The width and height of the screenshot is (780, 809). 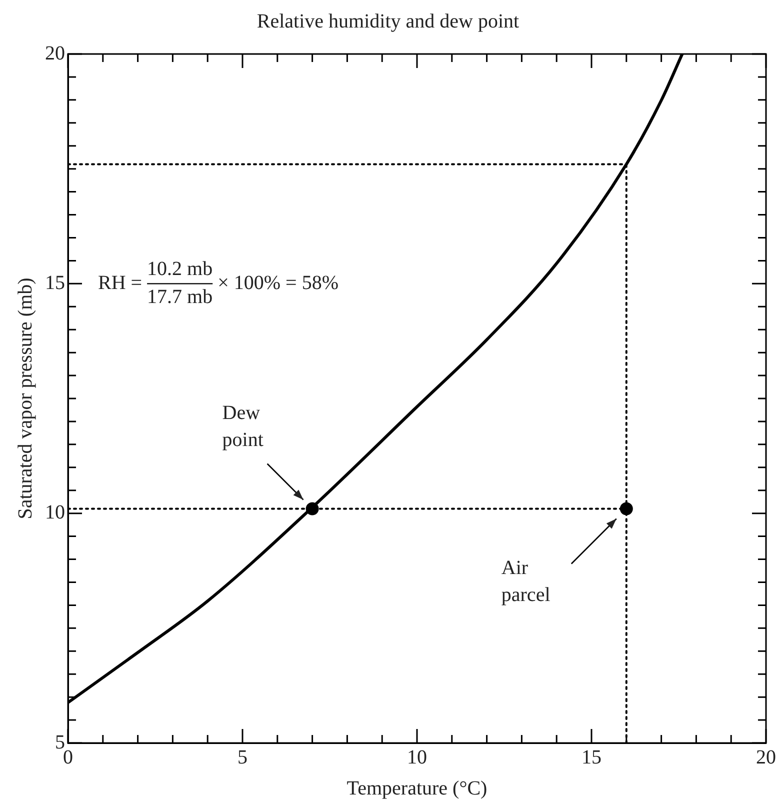 What do you see at coordinates (417, 788) in the screenshot?
I see `x-axis-title: Temperature (°C)` at bounding box center [417, 788].